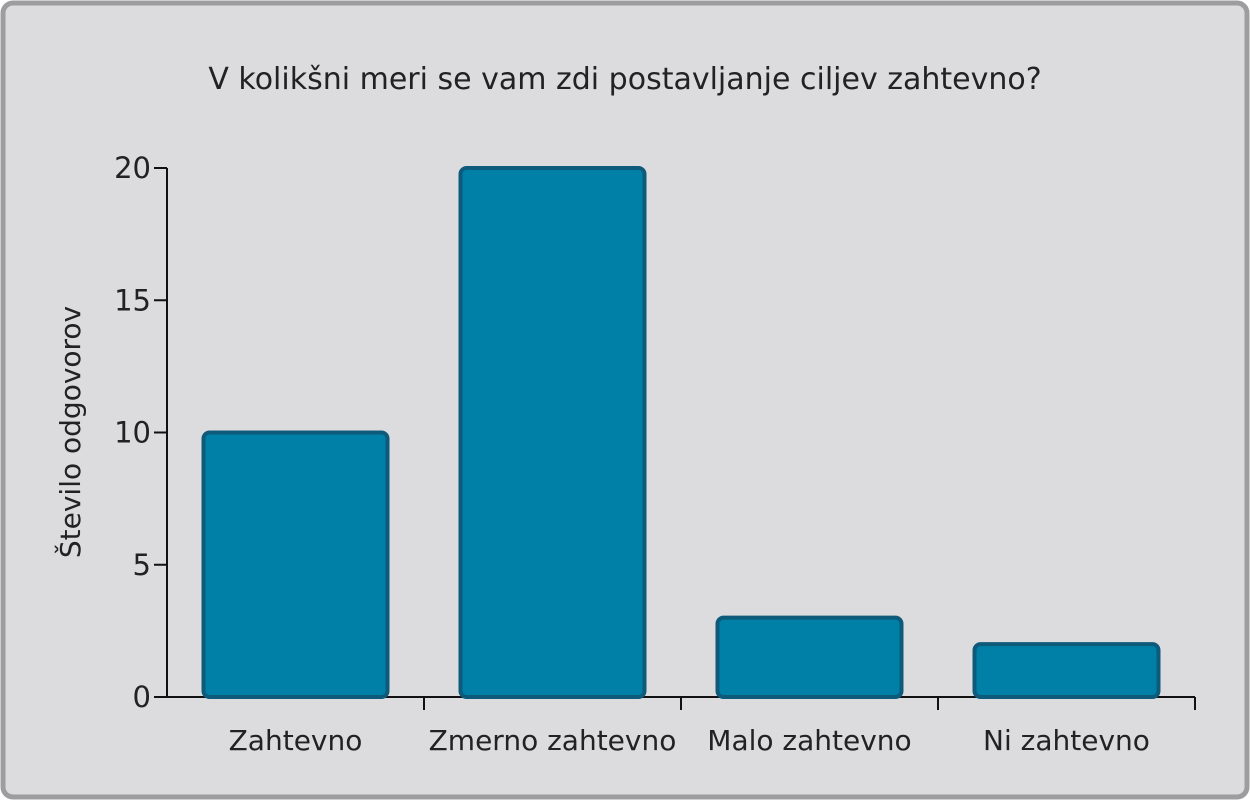 The image size is (1250, 805). What do you see at coordinates (142, 565) in the screenshot?
I see `y-tick-label: 5` at bounding box center [142, 565].